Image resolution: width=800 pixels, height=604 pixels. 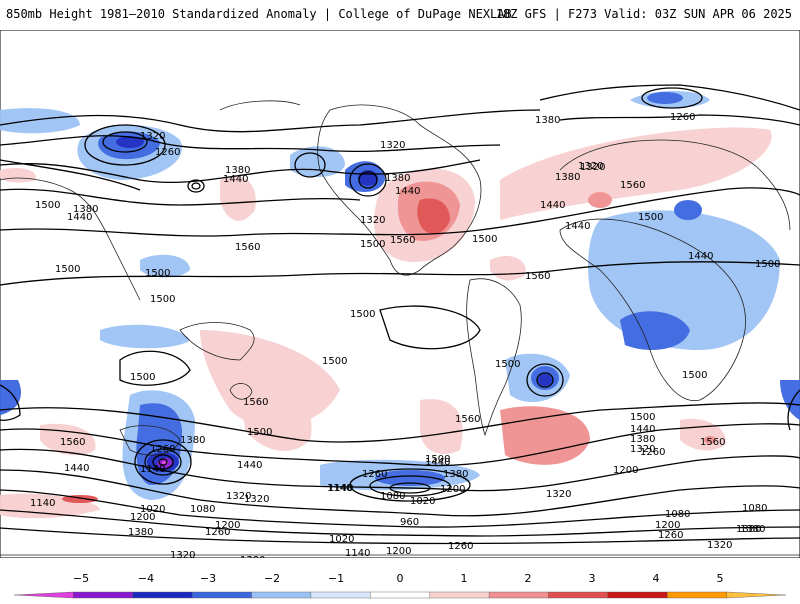 What do you see at coordinates (146, 578) in the screenshot?
I see `colorbar-label: −4` at bounding box center [146, 578].